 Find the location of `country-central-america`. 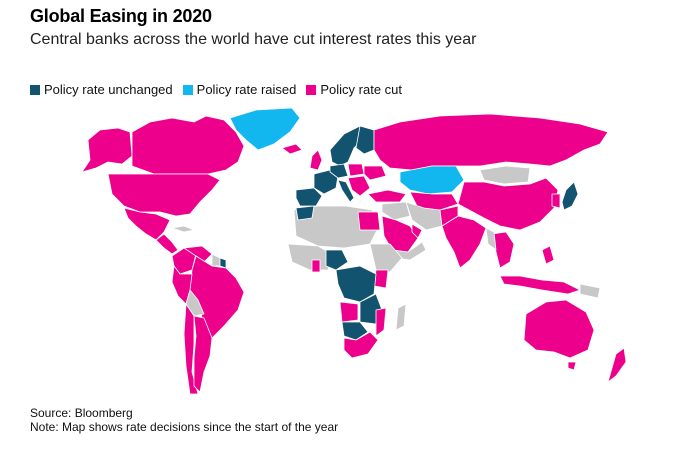

country-central-america is located at coordinates (167, 244).